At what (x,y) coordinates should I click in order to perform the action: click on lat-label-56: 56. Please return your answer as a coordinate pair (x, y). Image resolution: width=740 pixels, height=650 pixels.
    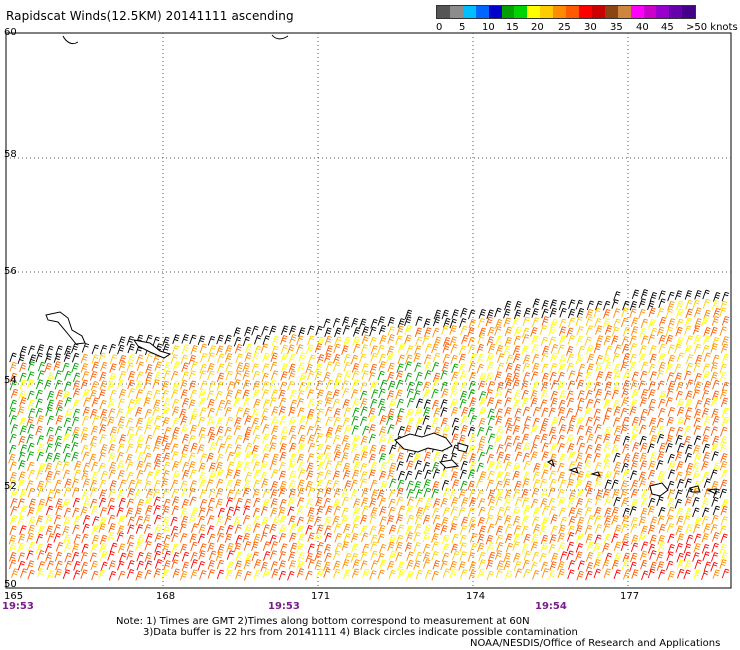
    Looking at the image, I should click on (10, 271).